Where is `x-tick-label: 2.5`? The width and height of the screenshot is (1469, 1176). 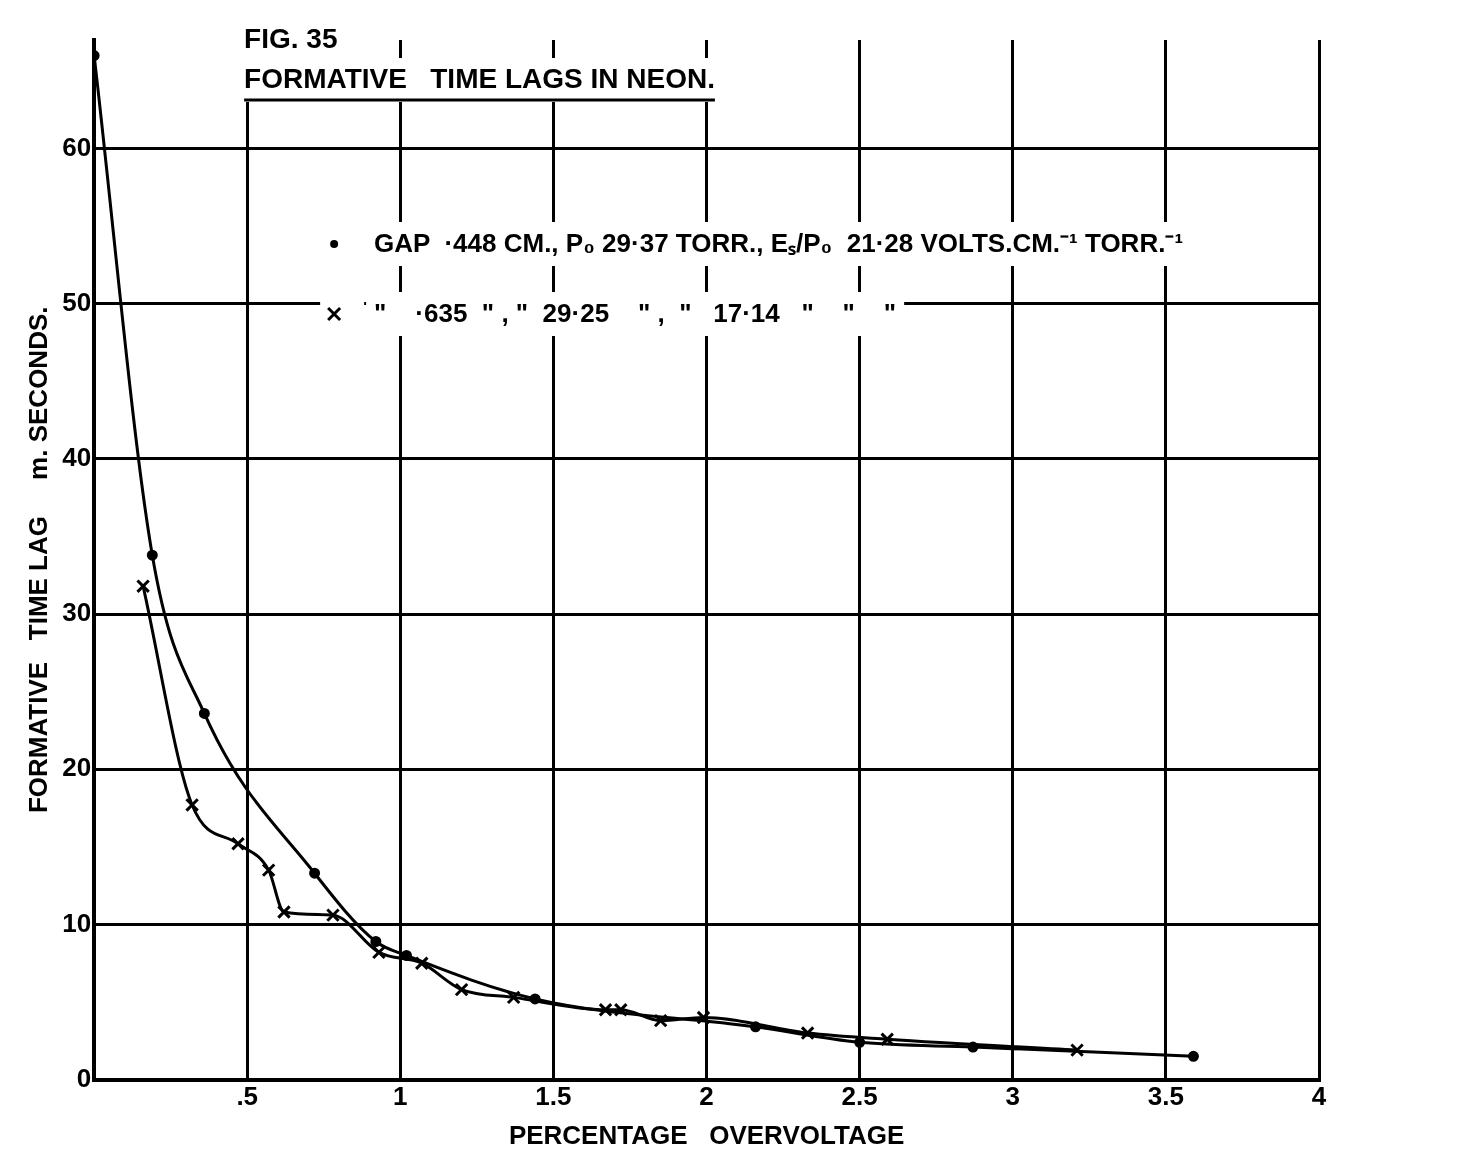 x-tick-label: 2.5 is located at coordinates (859, 1096).